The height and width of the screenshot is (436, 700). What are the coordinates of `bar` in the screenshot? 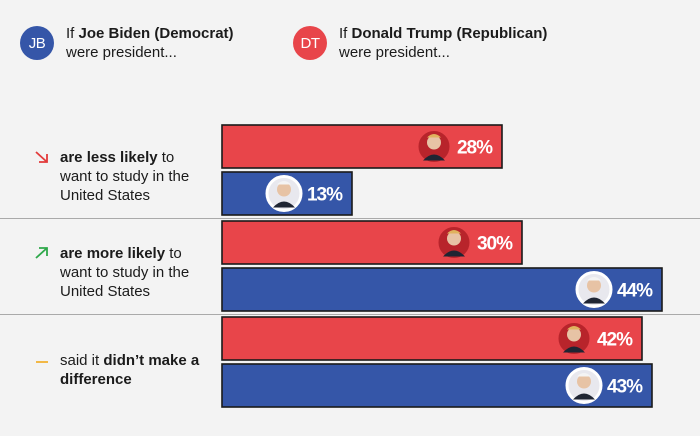 It's located at (362, 146).